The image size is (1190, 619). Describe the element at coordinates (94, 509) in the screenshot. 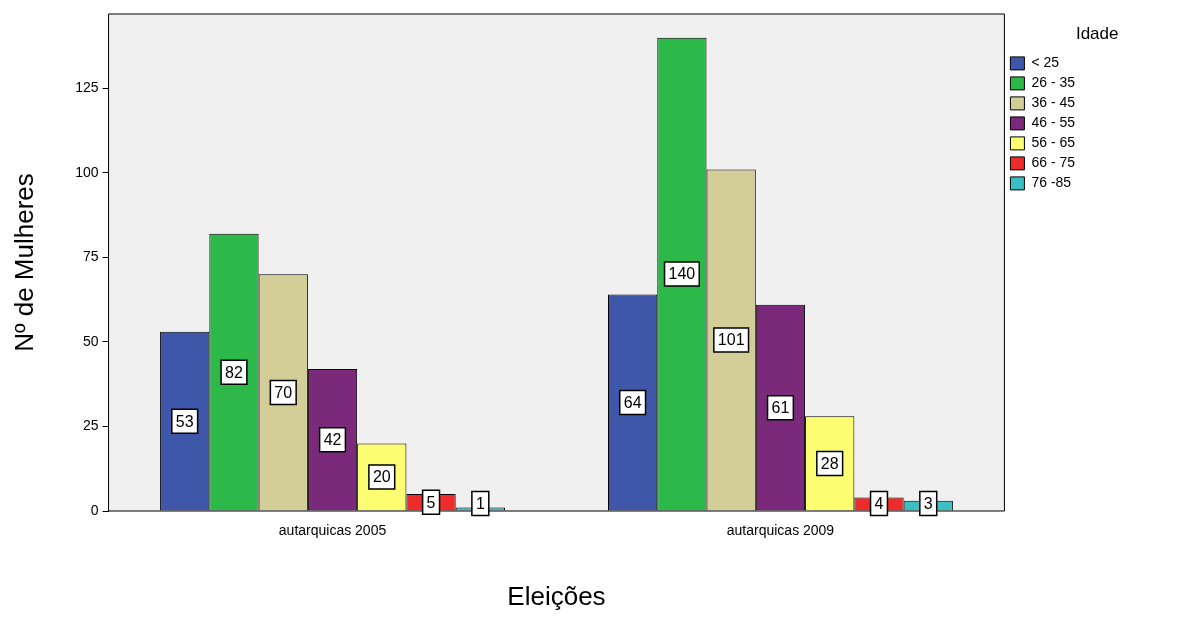

I see `y-tick-label: 0` at that location.